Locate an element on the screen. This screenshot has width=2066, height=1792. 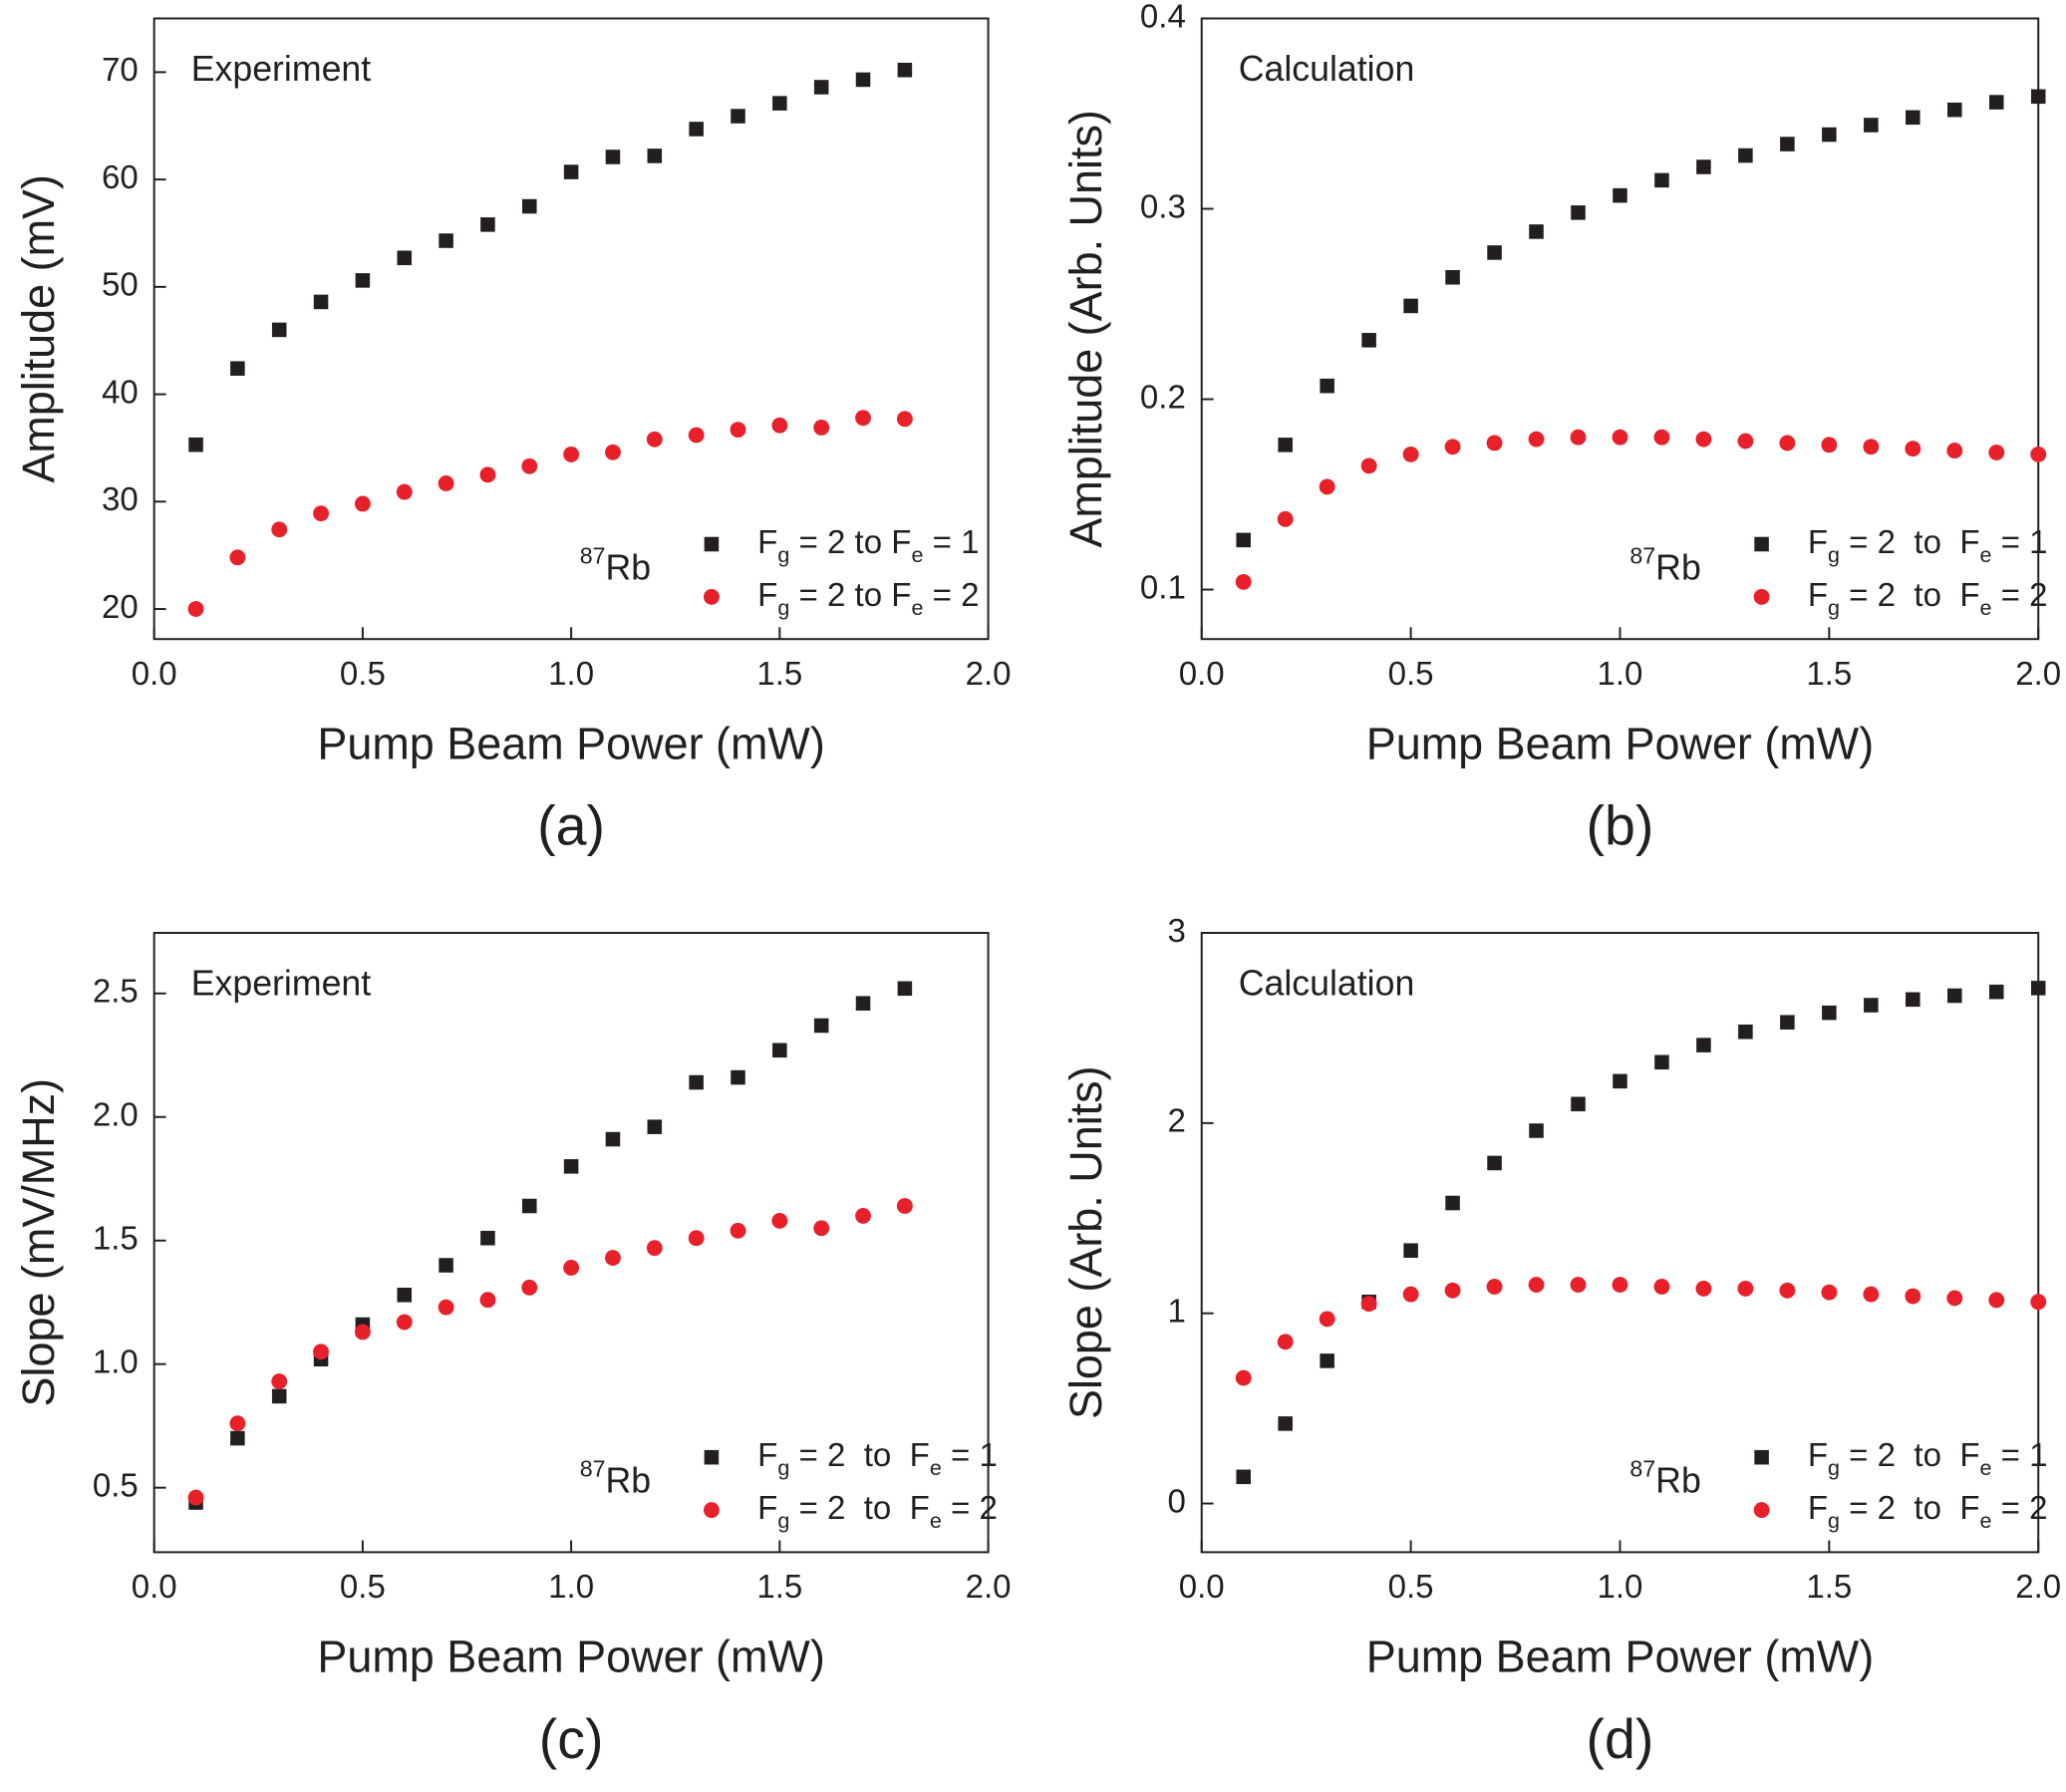
panel-label: (b) is located at coordinates (1620, 826).